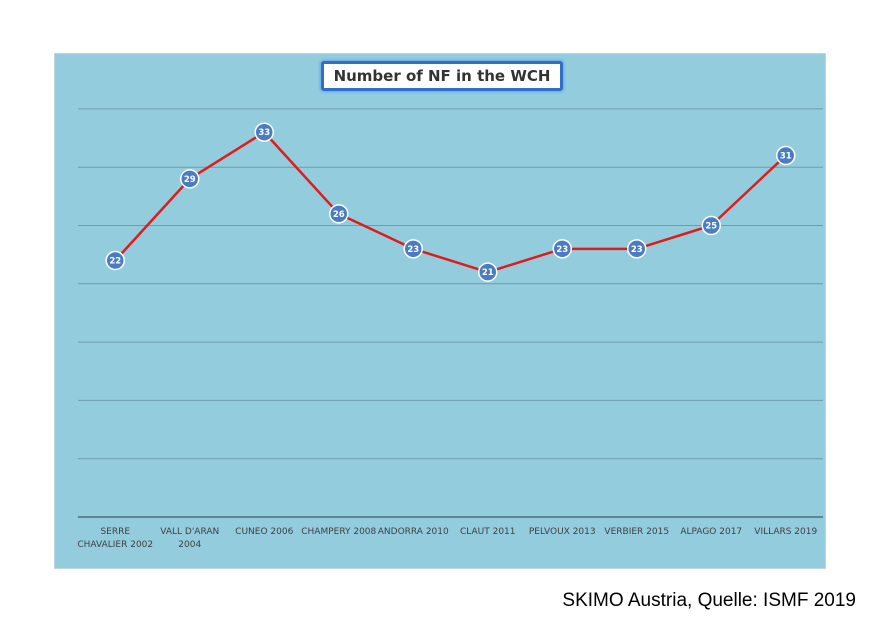 The height and width of the screenshot is (625, 882). I want to click on data-point: 33, so click(264, 132).